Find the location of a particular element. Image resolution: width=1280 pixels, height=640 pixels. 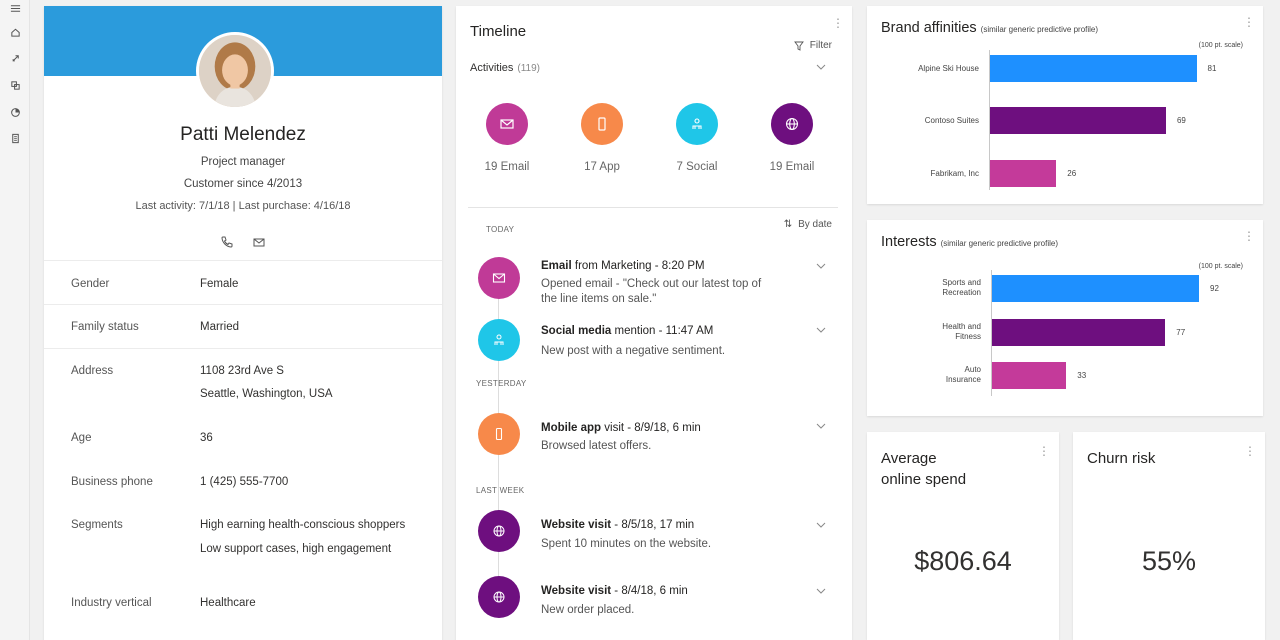

bar-value: 77 is located at coordinates (1181, 332).